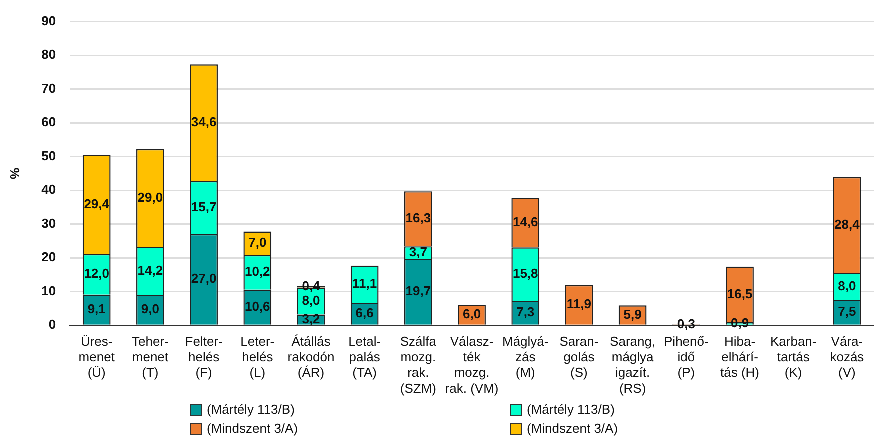 Image resolution: width=882 pixels, height=447 pixels. I want to click on y-tick-label: 60, so click(49, 122).